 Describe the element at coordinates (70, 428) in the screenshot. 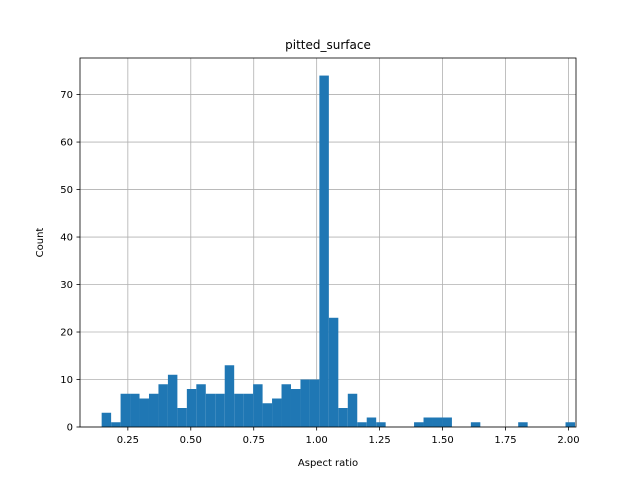

I see `y-tick-label-0: 0` at that location.